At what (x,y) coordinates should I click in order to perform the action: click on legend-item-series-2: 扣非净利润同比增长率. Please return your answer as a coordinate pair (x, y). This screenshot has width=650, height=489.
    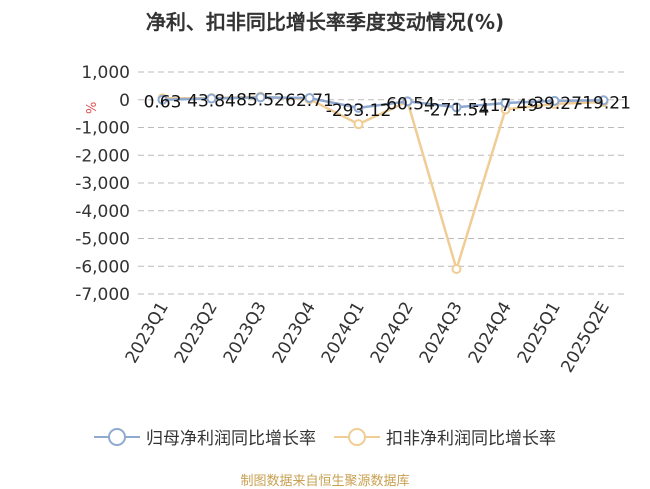
    Looking at the image, I should click on (445, 436).